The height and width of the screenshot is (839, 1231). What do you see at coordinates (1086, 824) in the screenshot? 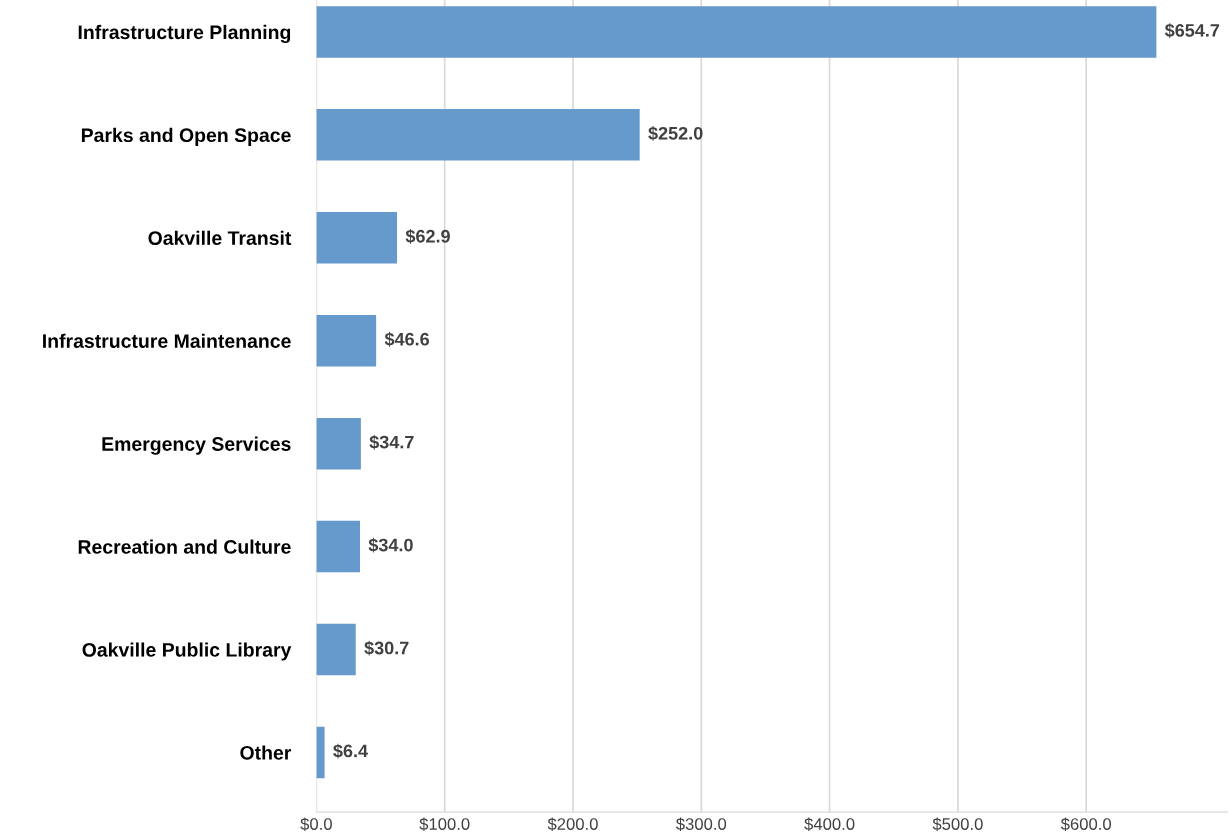
I see `x-tick-label: $600.0` at bounding box center [1086, 824].